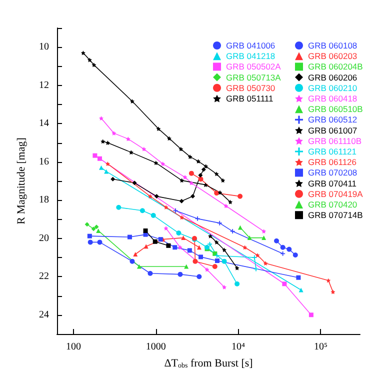 The image size is (382, 382). I want to click on y-tick-label: 24, so click(44, 314).